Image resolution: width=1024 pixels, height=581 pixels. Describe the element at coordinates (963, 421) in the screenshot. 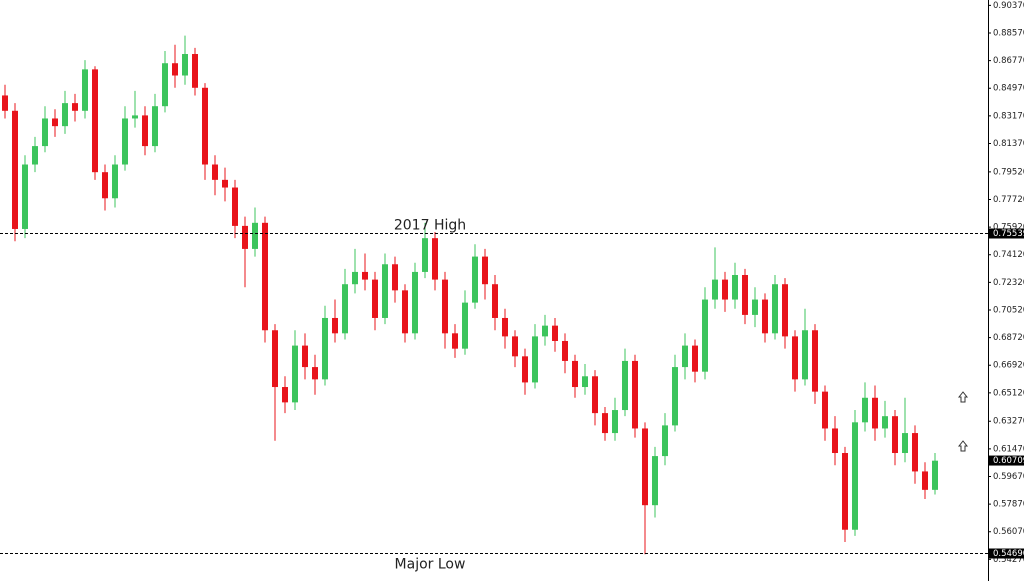

I see `alert-arrow` at that location.